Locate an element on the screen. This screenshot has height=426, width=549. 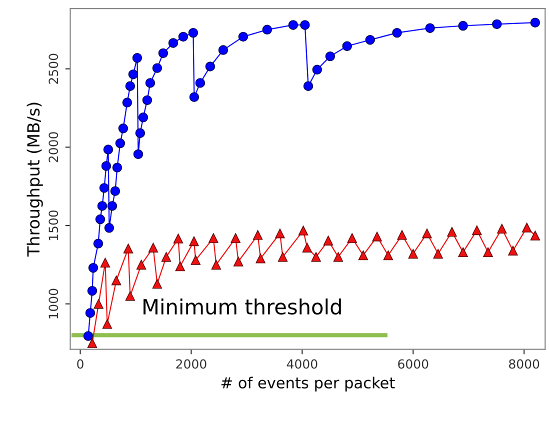
x-axis-title: # of events per packet is located at coordinates (308, 384).